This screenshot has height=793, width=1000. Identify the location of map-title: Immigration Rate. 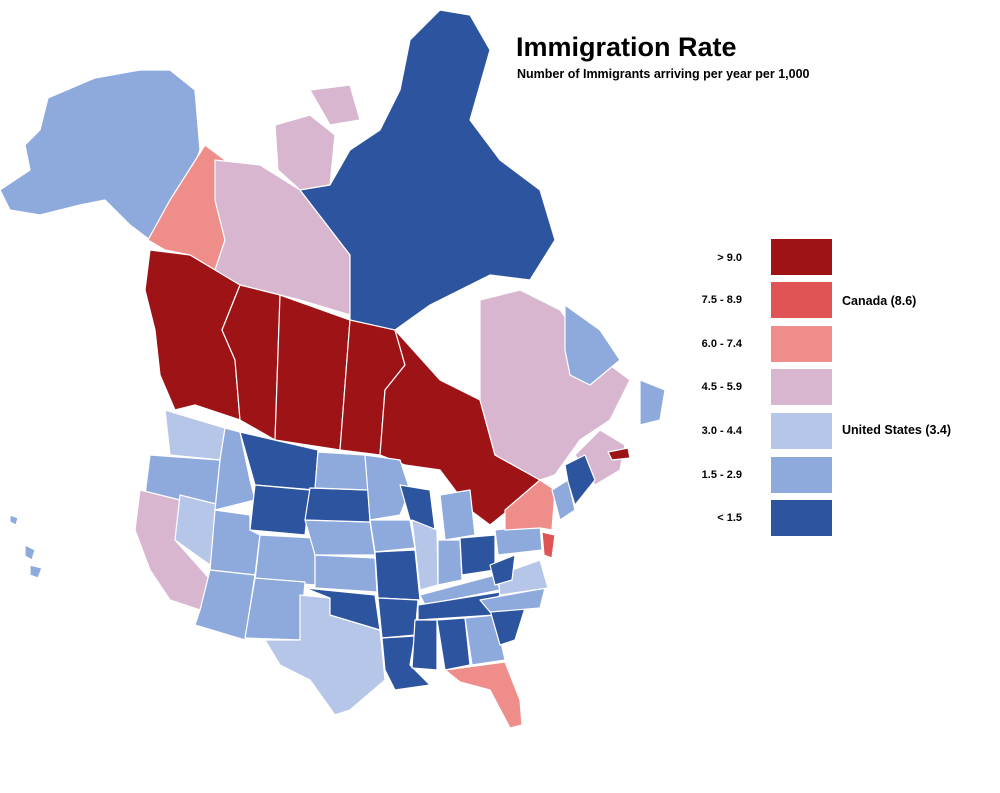
(626, 47).